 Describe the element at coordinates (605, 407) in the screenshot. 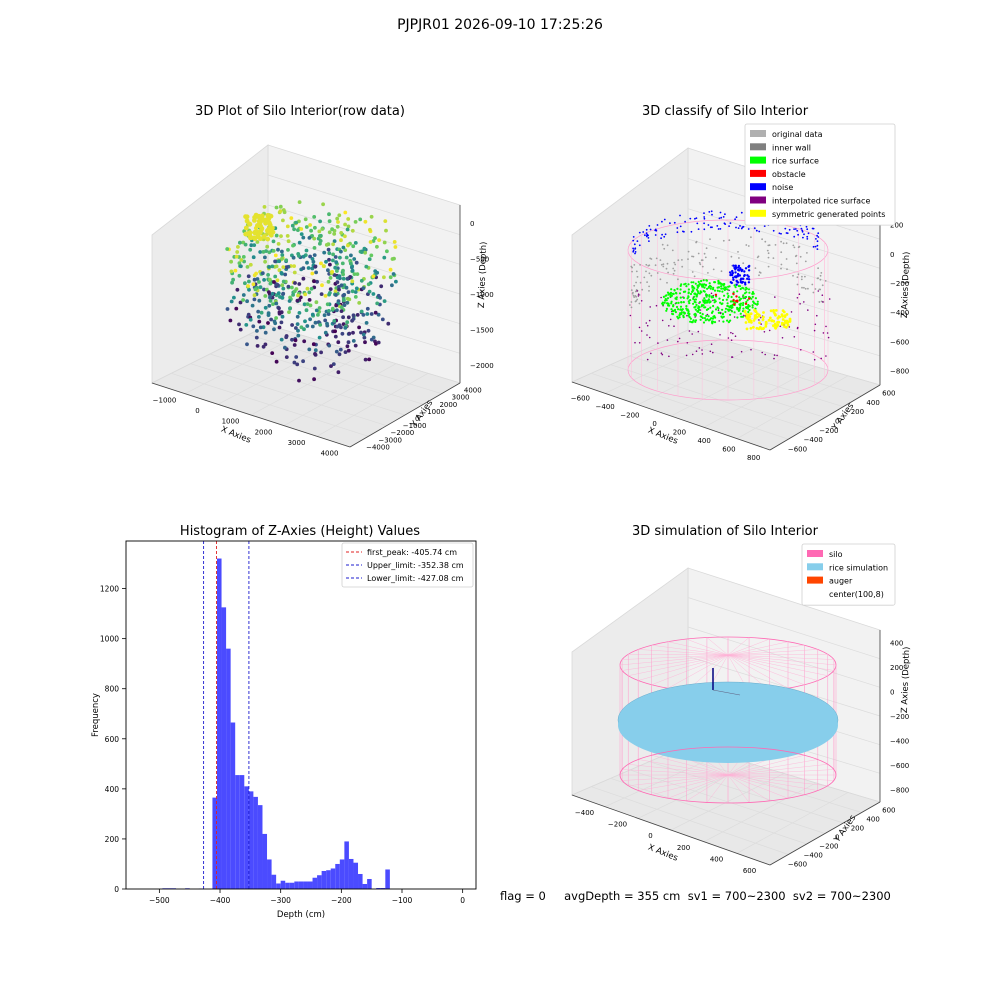

I see `cls-x-tick-label: −400` at that location.